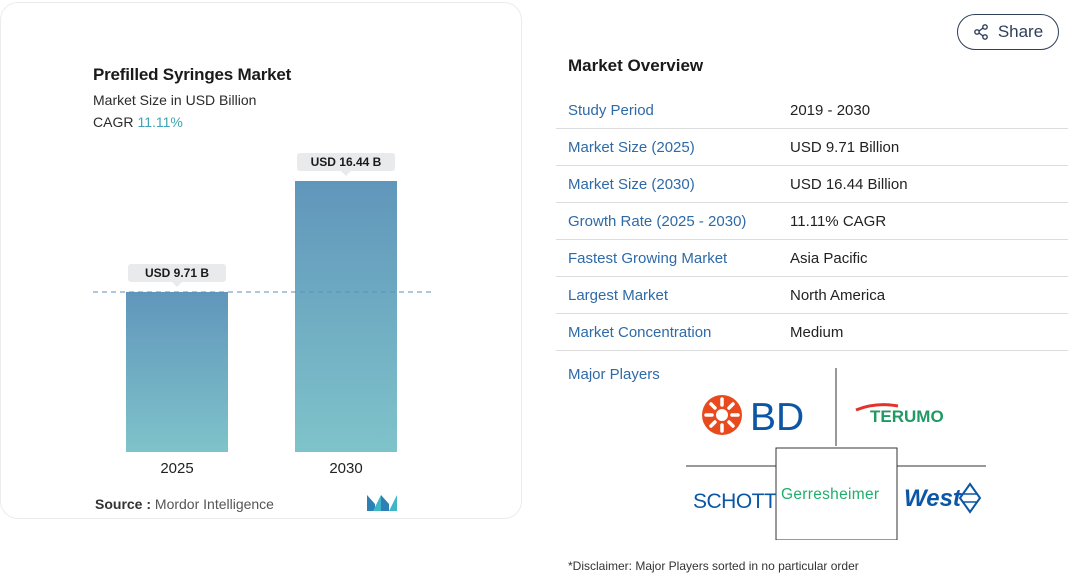  I want to click on overview-row: Market Concentration Medium, so click(812, 332).